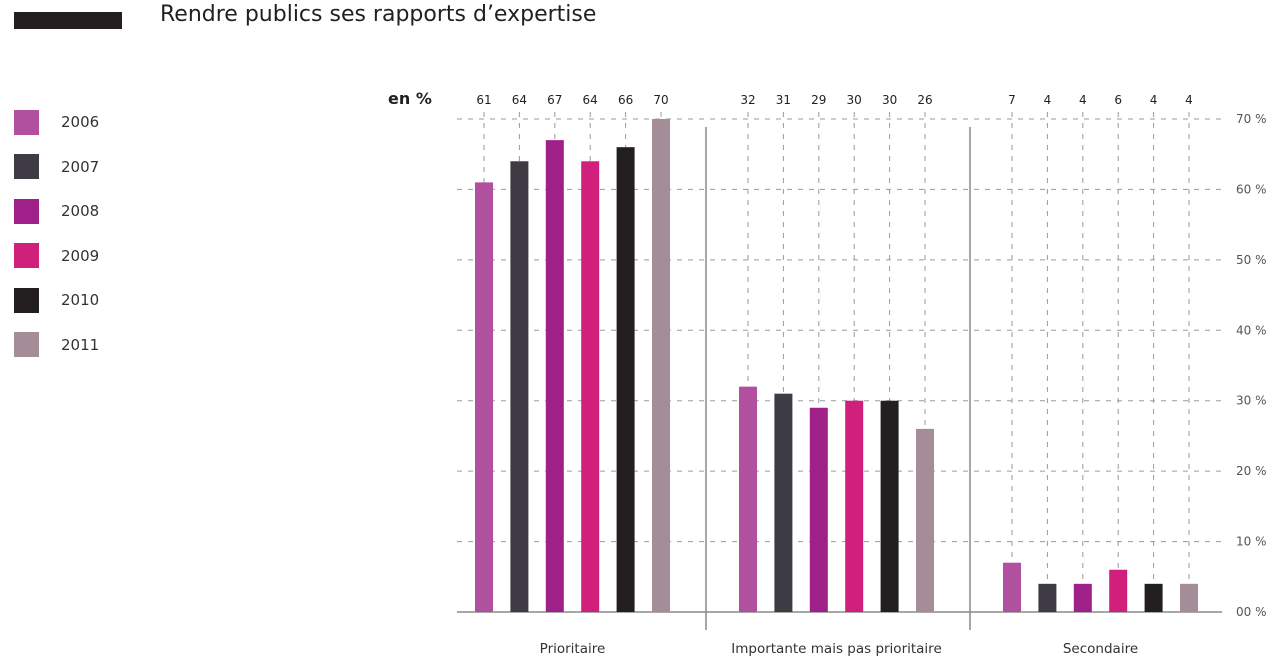 Image resolution: width=1283 pixels, height=663 pixels. What do you see at coordinates (924, 100) in the screenshot?
I see `bar-value-label: 26` at bounding box center [924, 100].